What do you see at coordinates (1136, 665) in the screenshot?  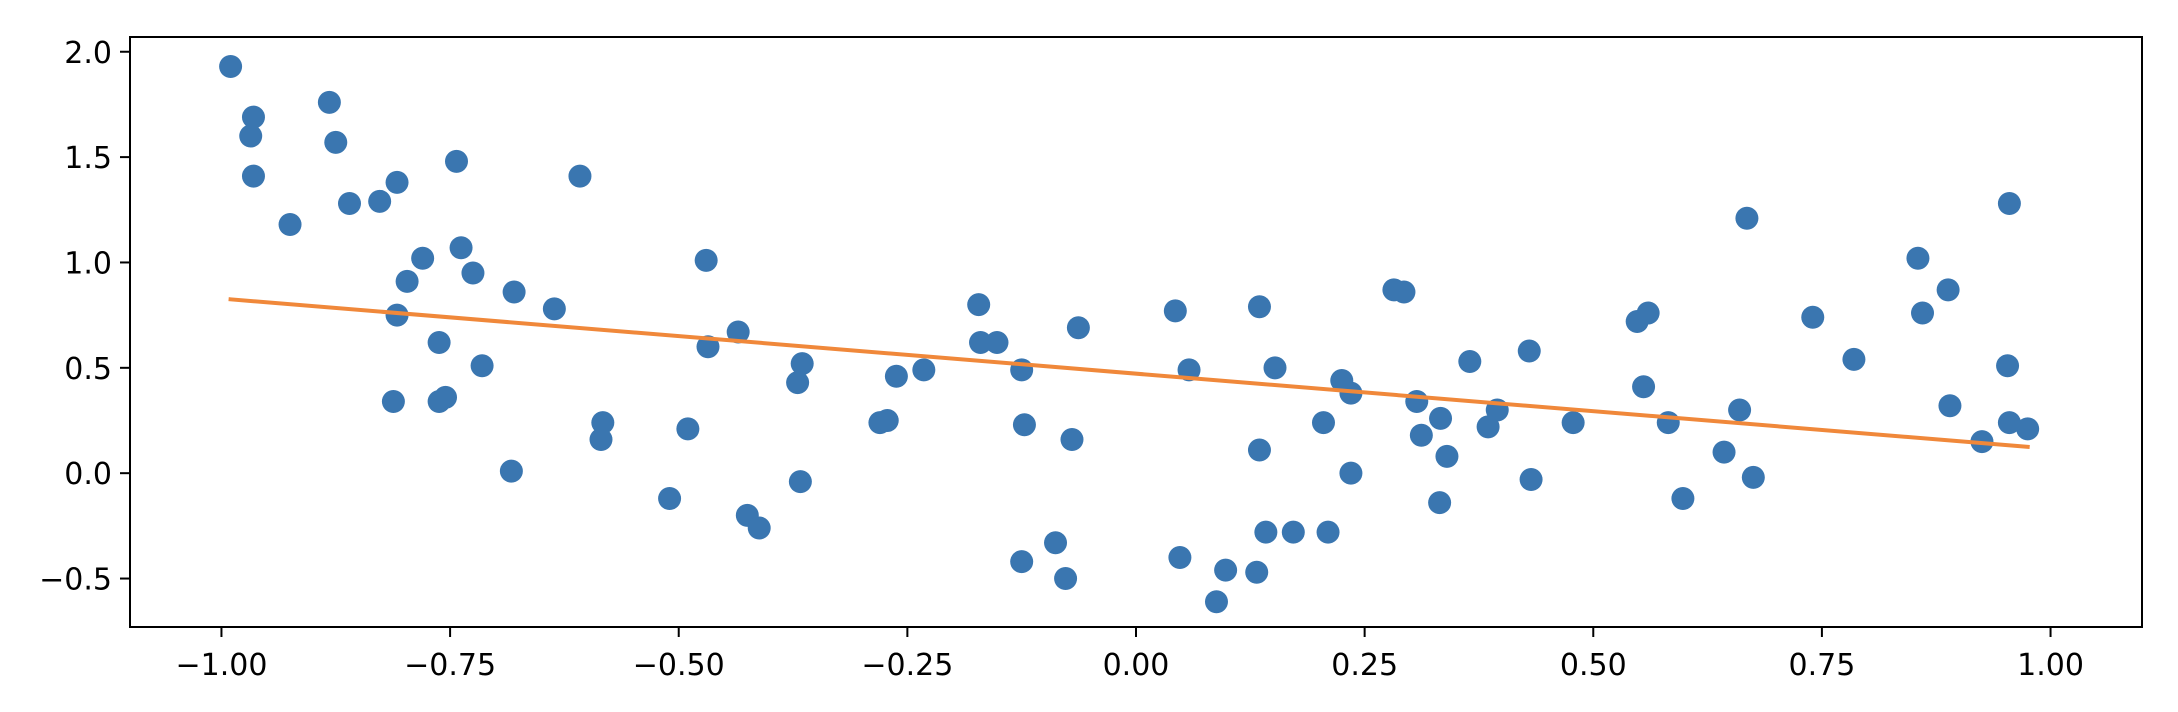 I see `x-tick-label: 0.00` at bounding box center [1136, 665].